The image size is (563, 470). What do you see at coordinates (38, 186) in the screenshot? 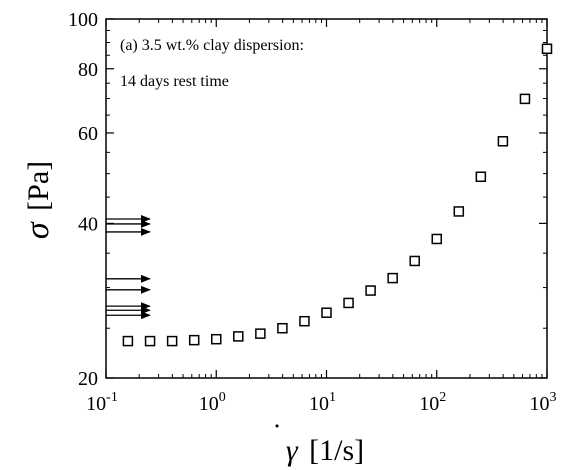
I see `y-axis-unit: [Pa]` at bounding box center [38, 186].